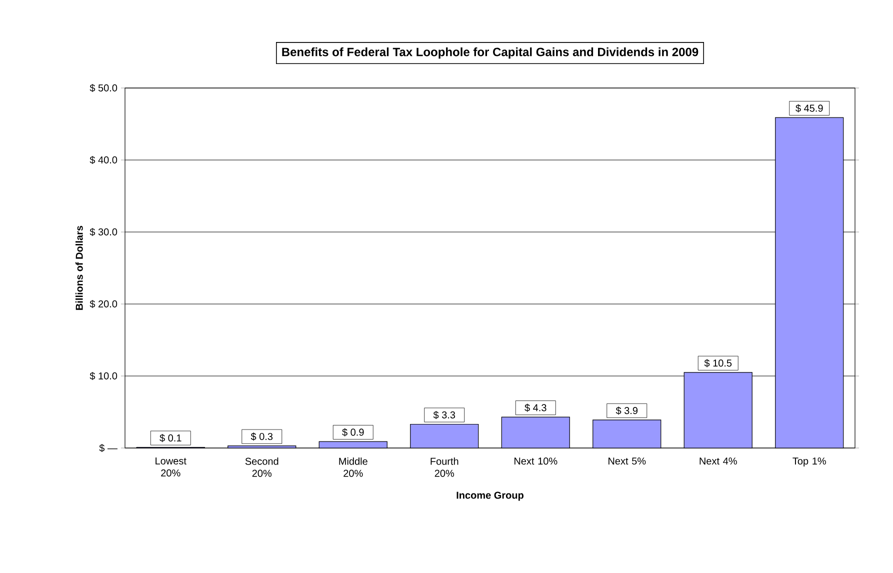  What do you see at coordinates (104, 232) in the screenshot?
I see `y-tick-label: $ 30.0` at bounding box center [104, 232].